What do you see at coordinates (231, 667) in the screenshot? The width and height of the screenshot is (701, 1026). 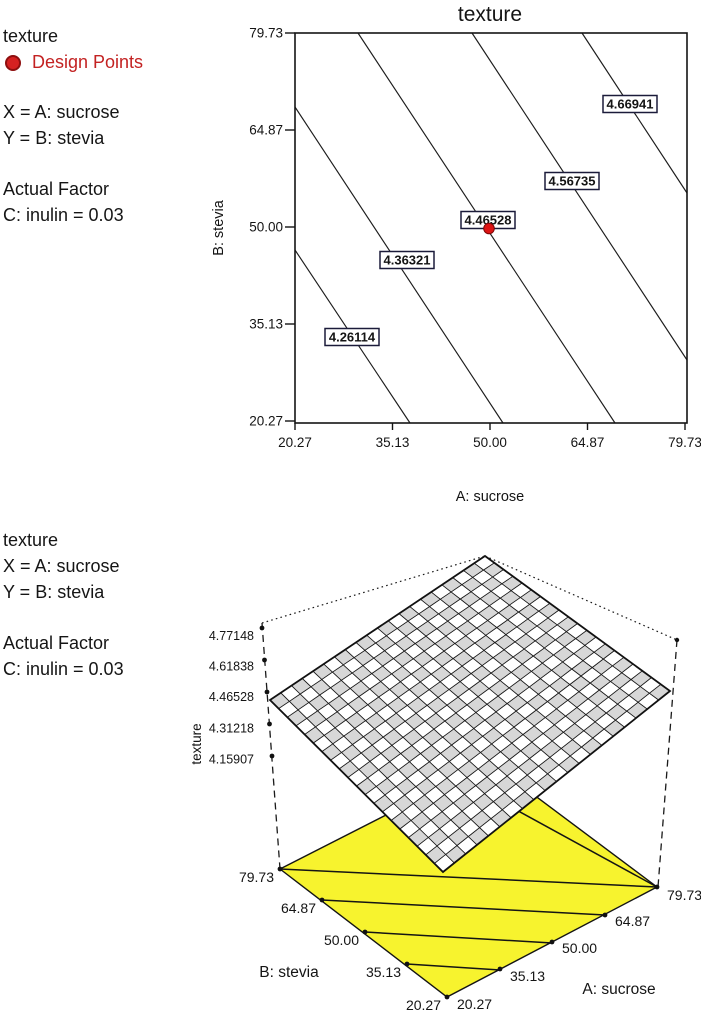 I see `z-tick-label: 4.61838` at bounding box center [231, 667].